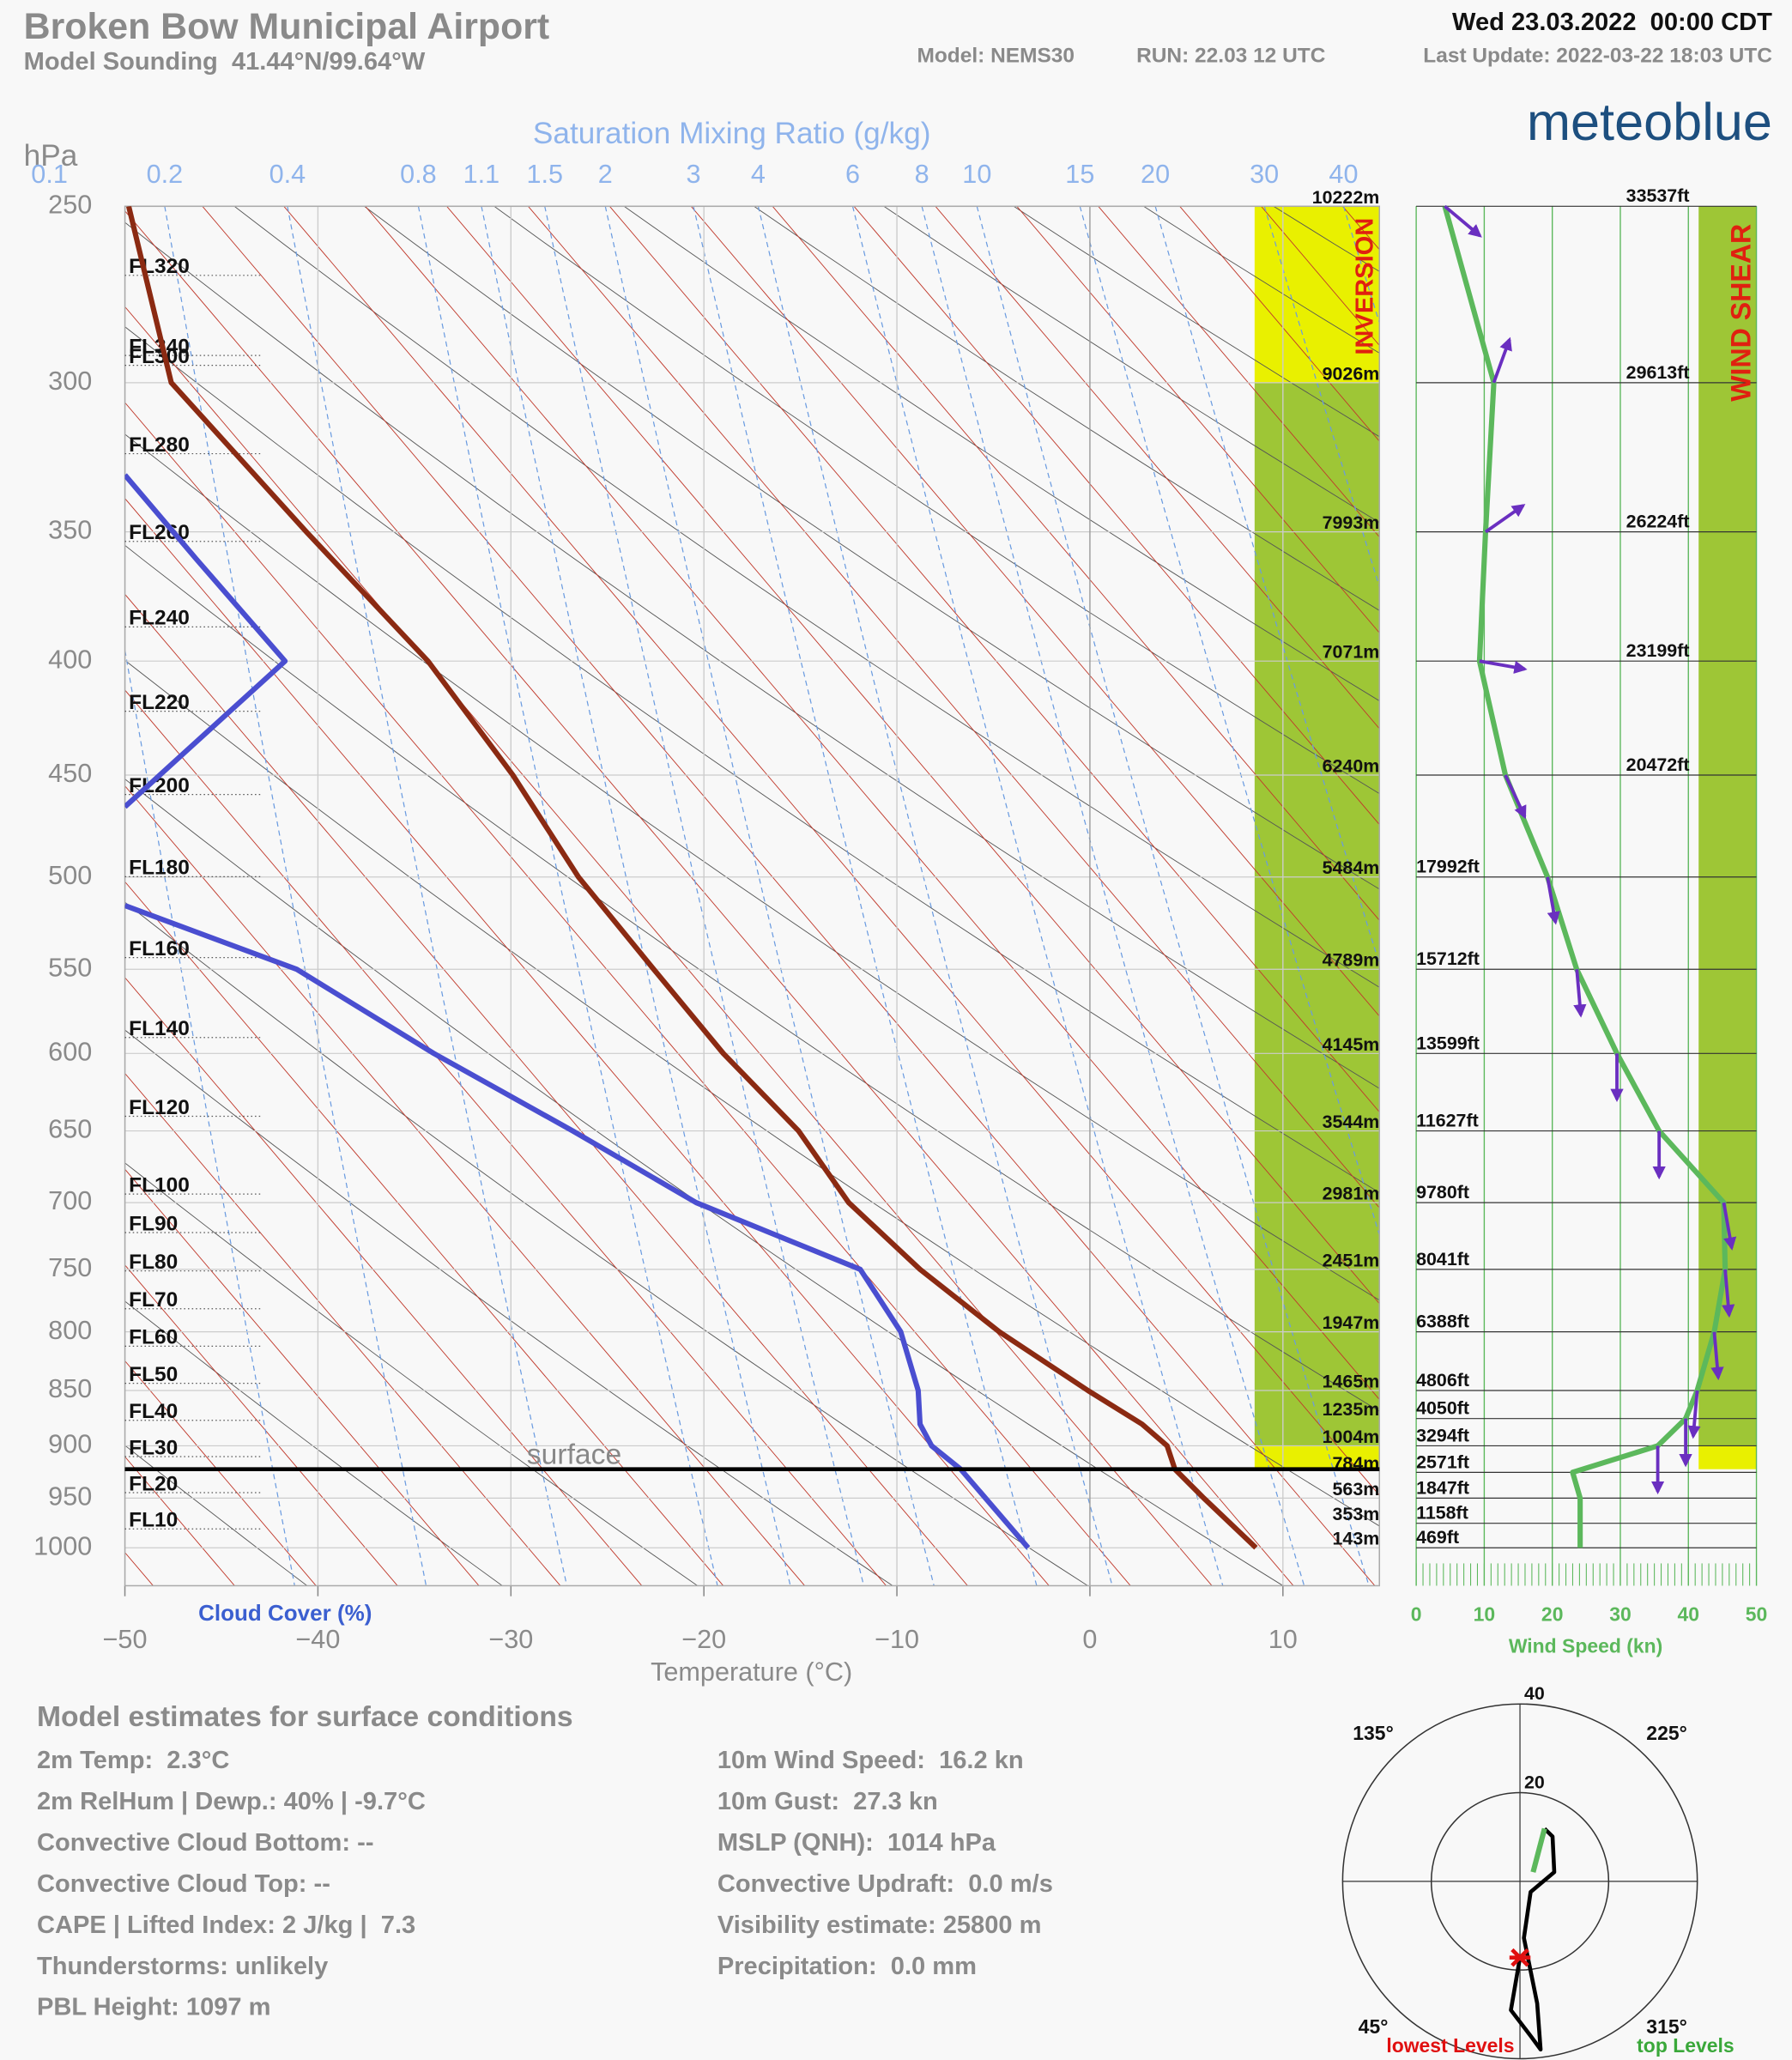 This screenshot has width=1792, height=2060. What do you see at coordinates (1346, 197) in the screenshot?
I see `height-label-m: 10222m` at bounding box center [1346, 197].